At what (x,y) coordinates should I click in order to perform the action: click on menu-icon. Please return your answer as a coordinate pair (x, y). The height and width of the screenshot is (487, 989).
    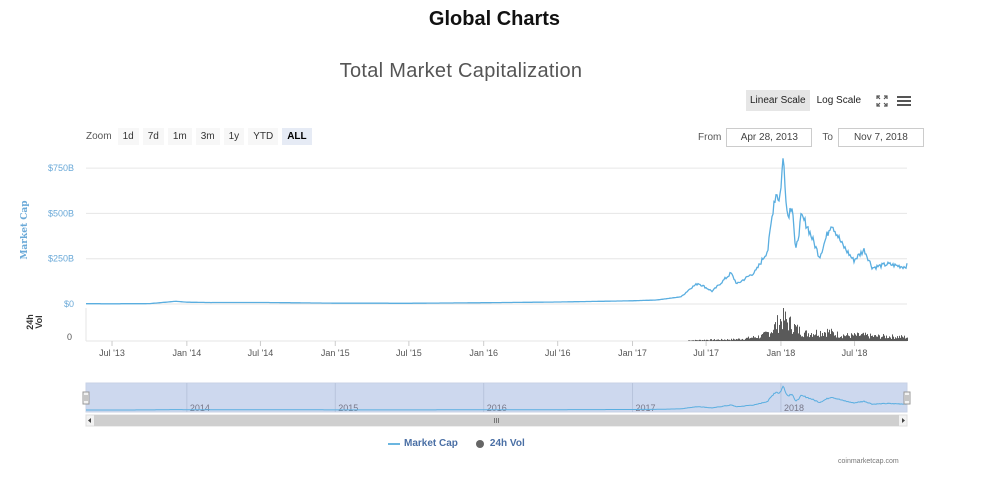
    Looking at the image, I should click on (904, 101).